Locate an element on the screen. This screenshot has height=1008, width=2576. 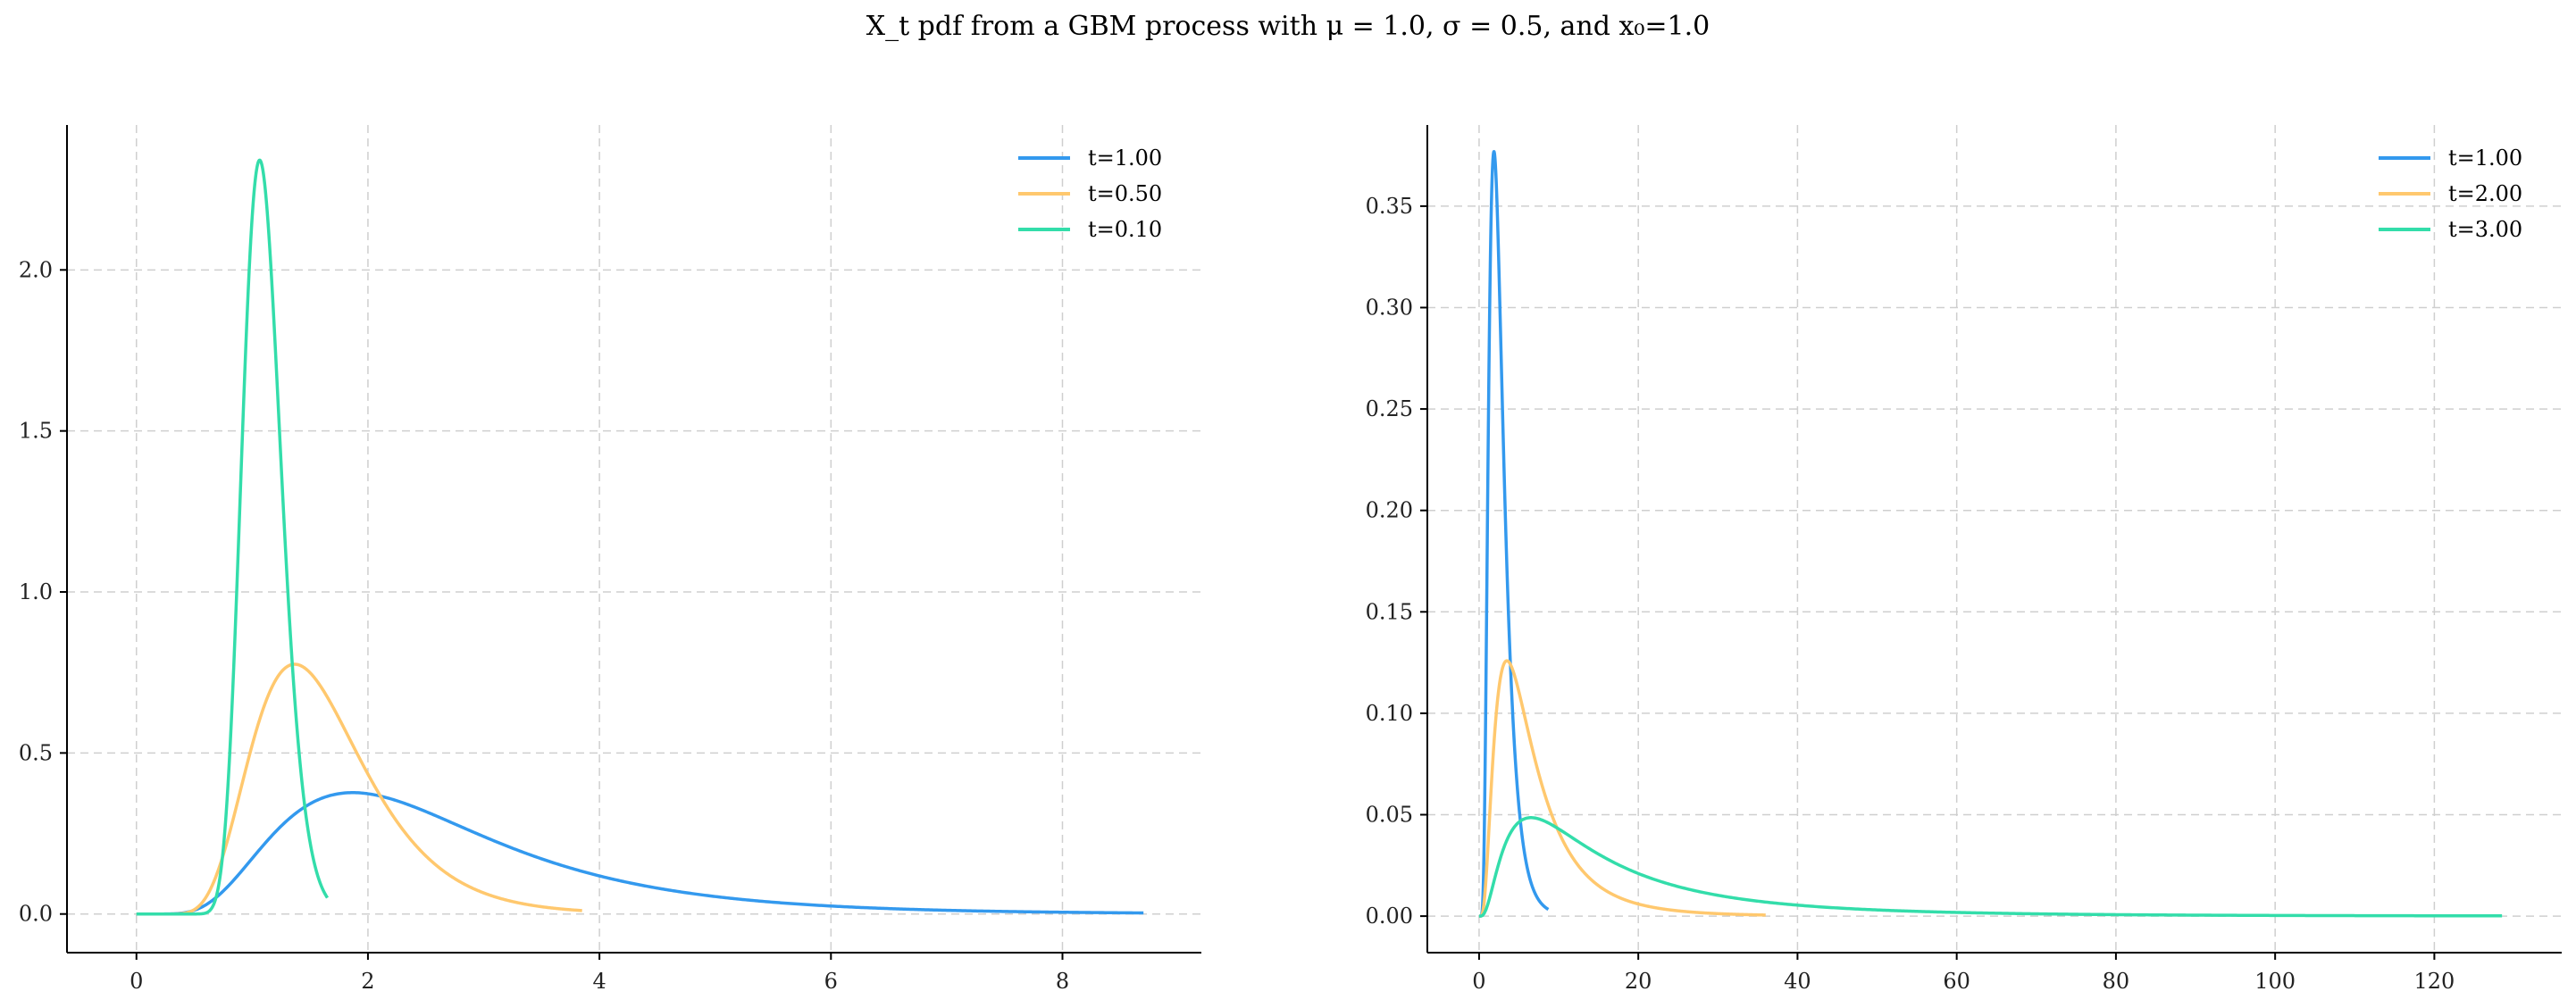
x-tick-label: 2 is located at coordinates (368, 981).